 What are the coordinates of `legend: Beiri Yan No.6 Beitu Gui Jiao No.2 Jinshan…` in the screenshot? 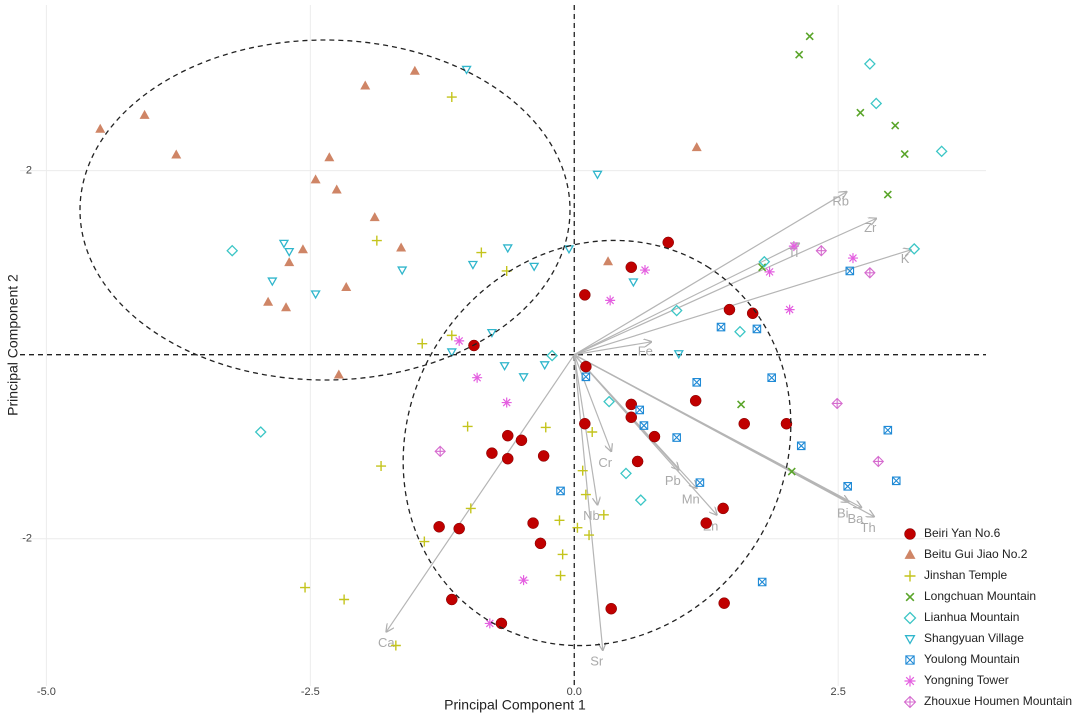 It's located at (987, 617).